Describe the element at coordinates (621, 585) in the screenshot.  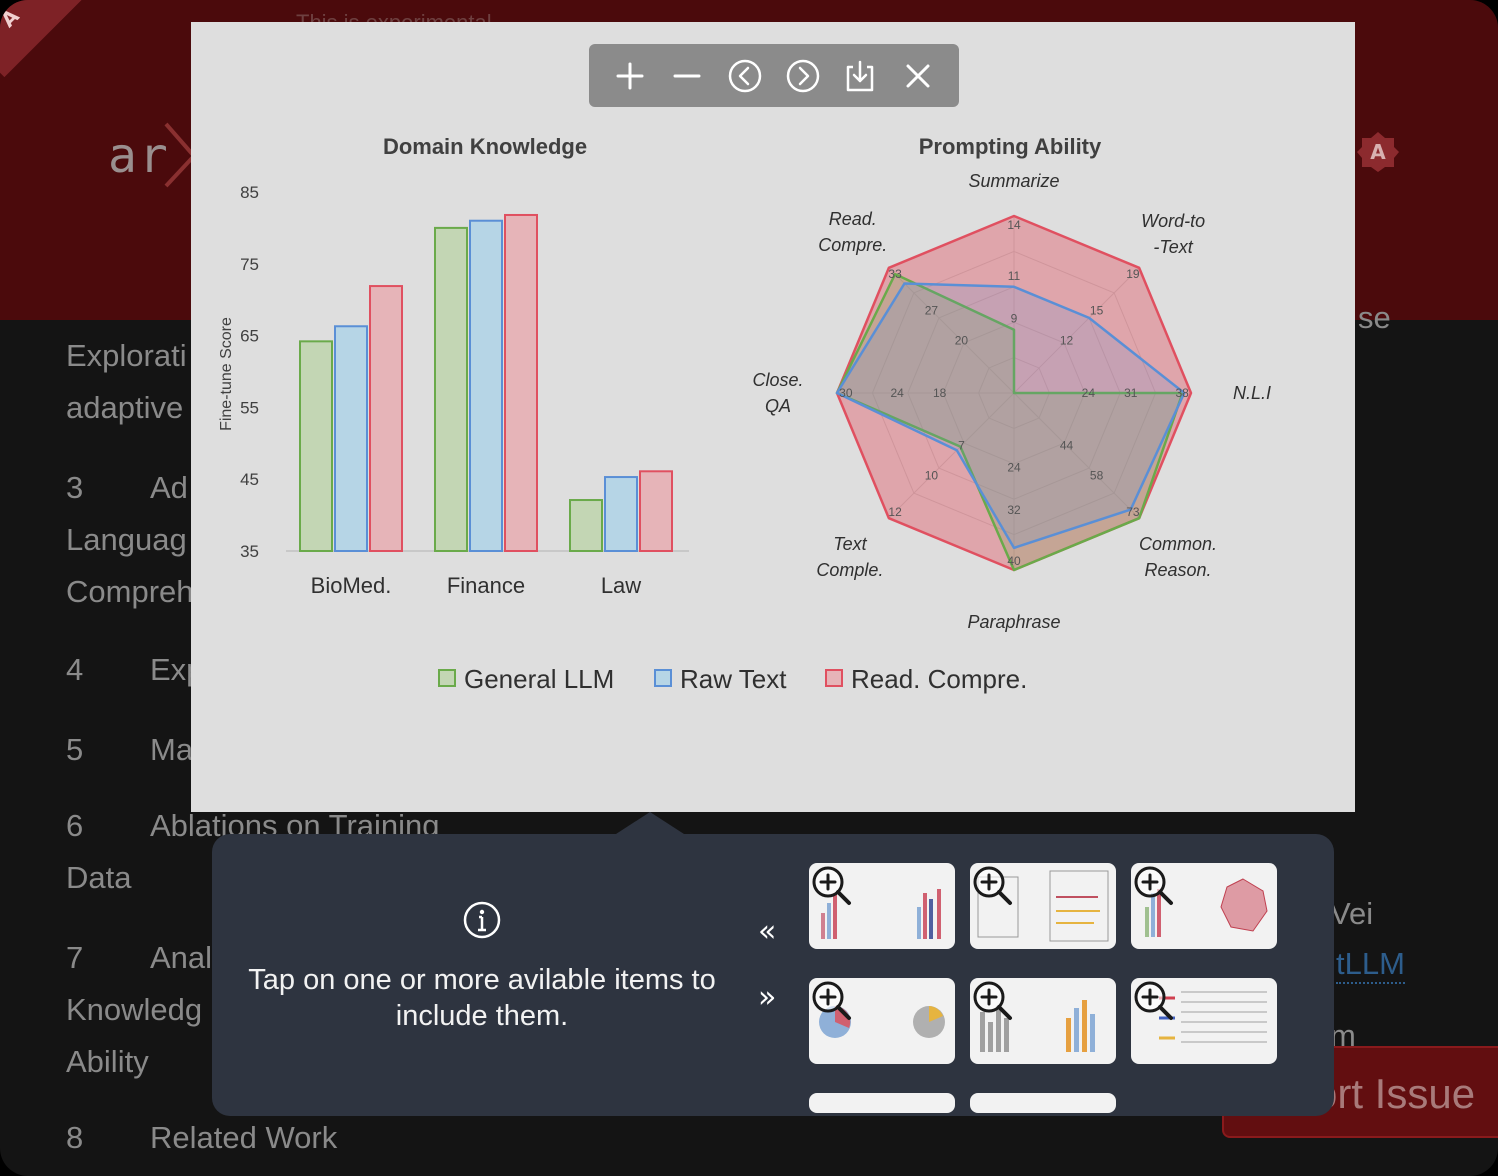
I see `x-category-label: Law` at that location.